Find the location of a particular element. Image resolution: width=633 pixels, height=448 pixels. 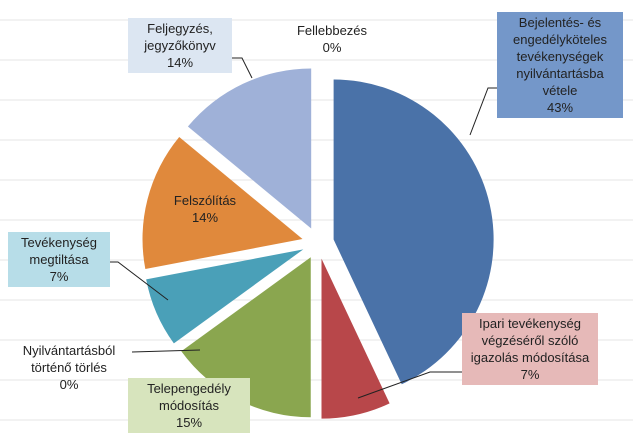

category-label: Feljegyzés, jegyzőkönyv is located at coordinates (180, 37).